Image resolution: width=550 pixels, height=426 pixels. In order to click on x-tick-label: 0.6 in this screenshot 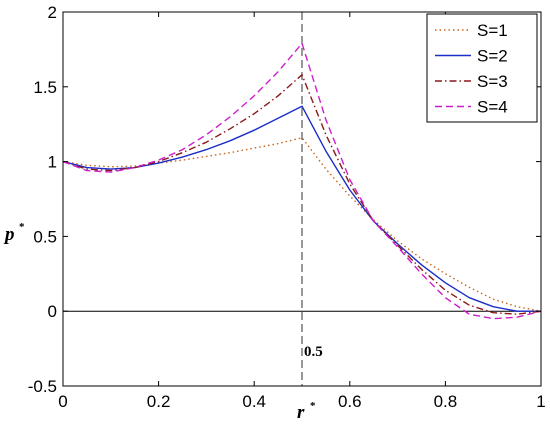, I will do `click(350, 401)`.